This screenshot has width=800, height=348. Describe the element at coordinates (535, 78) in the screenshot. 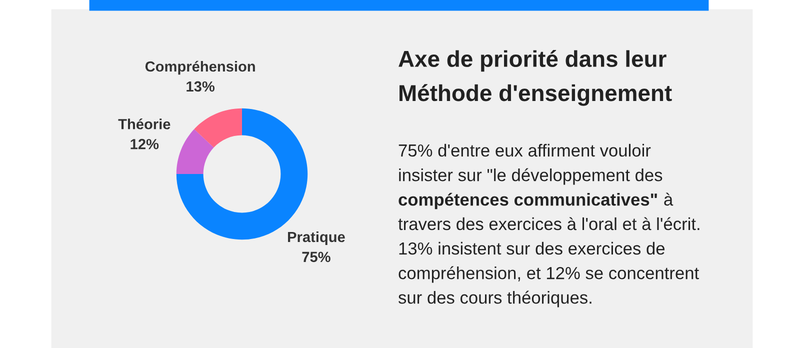

I see `text: Axe de priorité dans leur Méthode d'enseignement` at that location.